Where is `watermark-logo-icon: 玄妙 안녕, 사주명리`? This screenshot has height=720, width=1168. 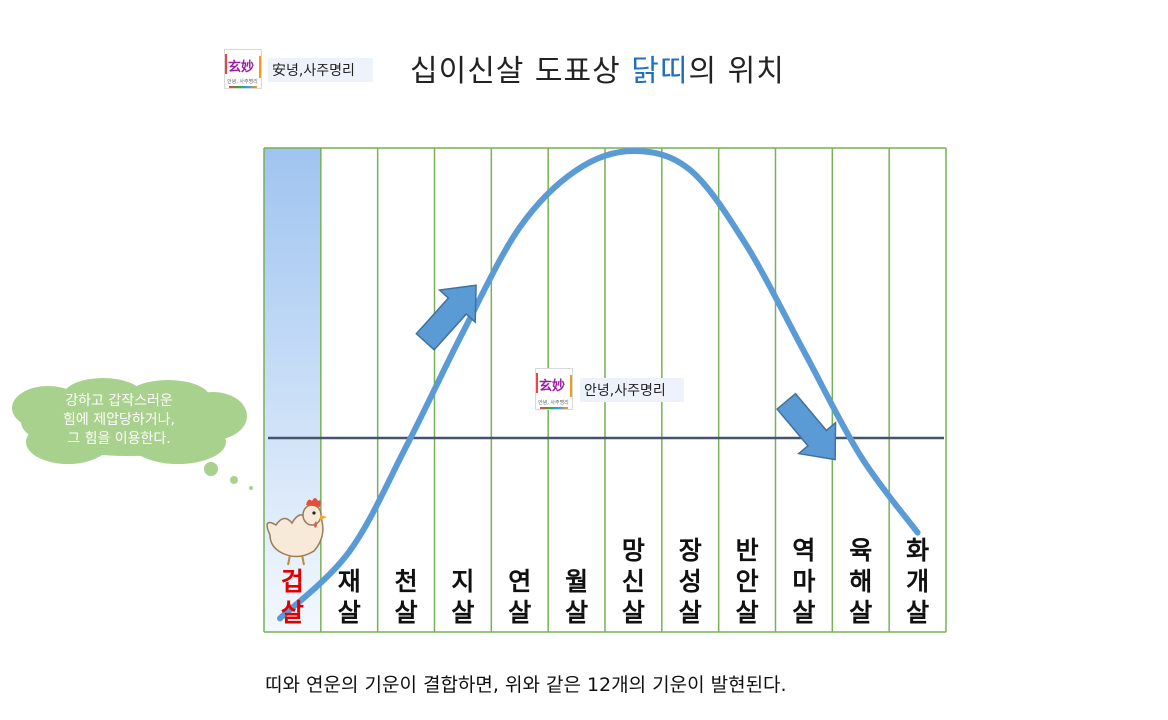 watermark-logo-icon: 玄妙 안녕, 사주명리 is located at coordinates (554, 389).